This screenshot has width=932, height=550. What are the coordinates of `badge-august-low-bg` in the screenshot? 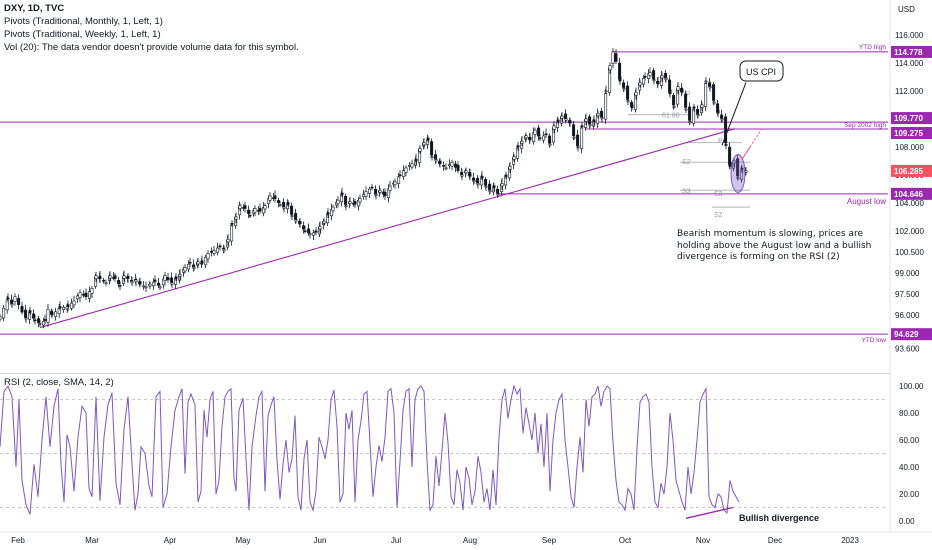 It's located at (911, 193).